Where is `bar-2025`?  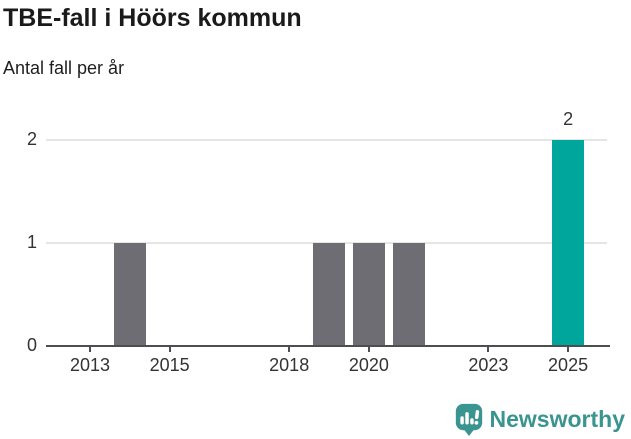
bar-2025 is located at coordinates (568, 243).